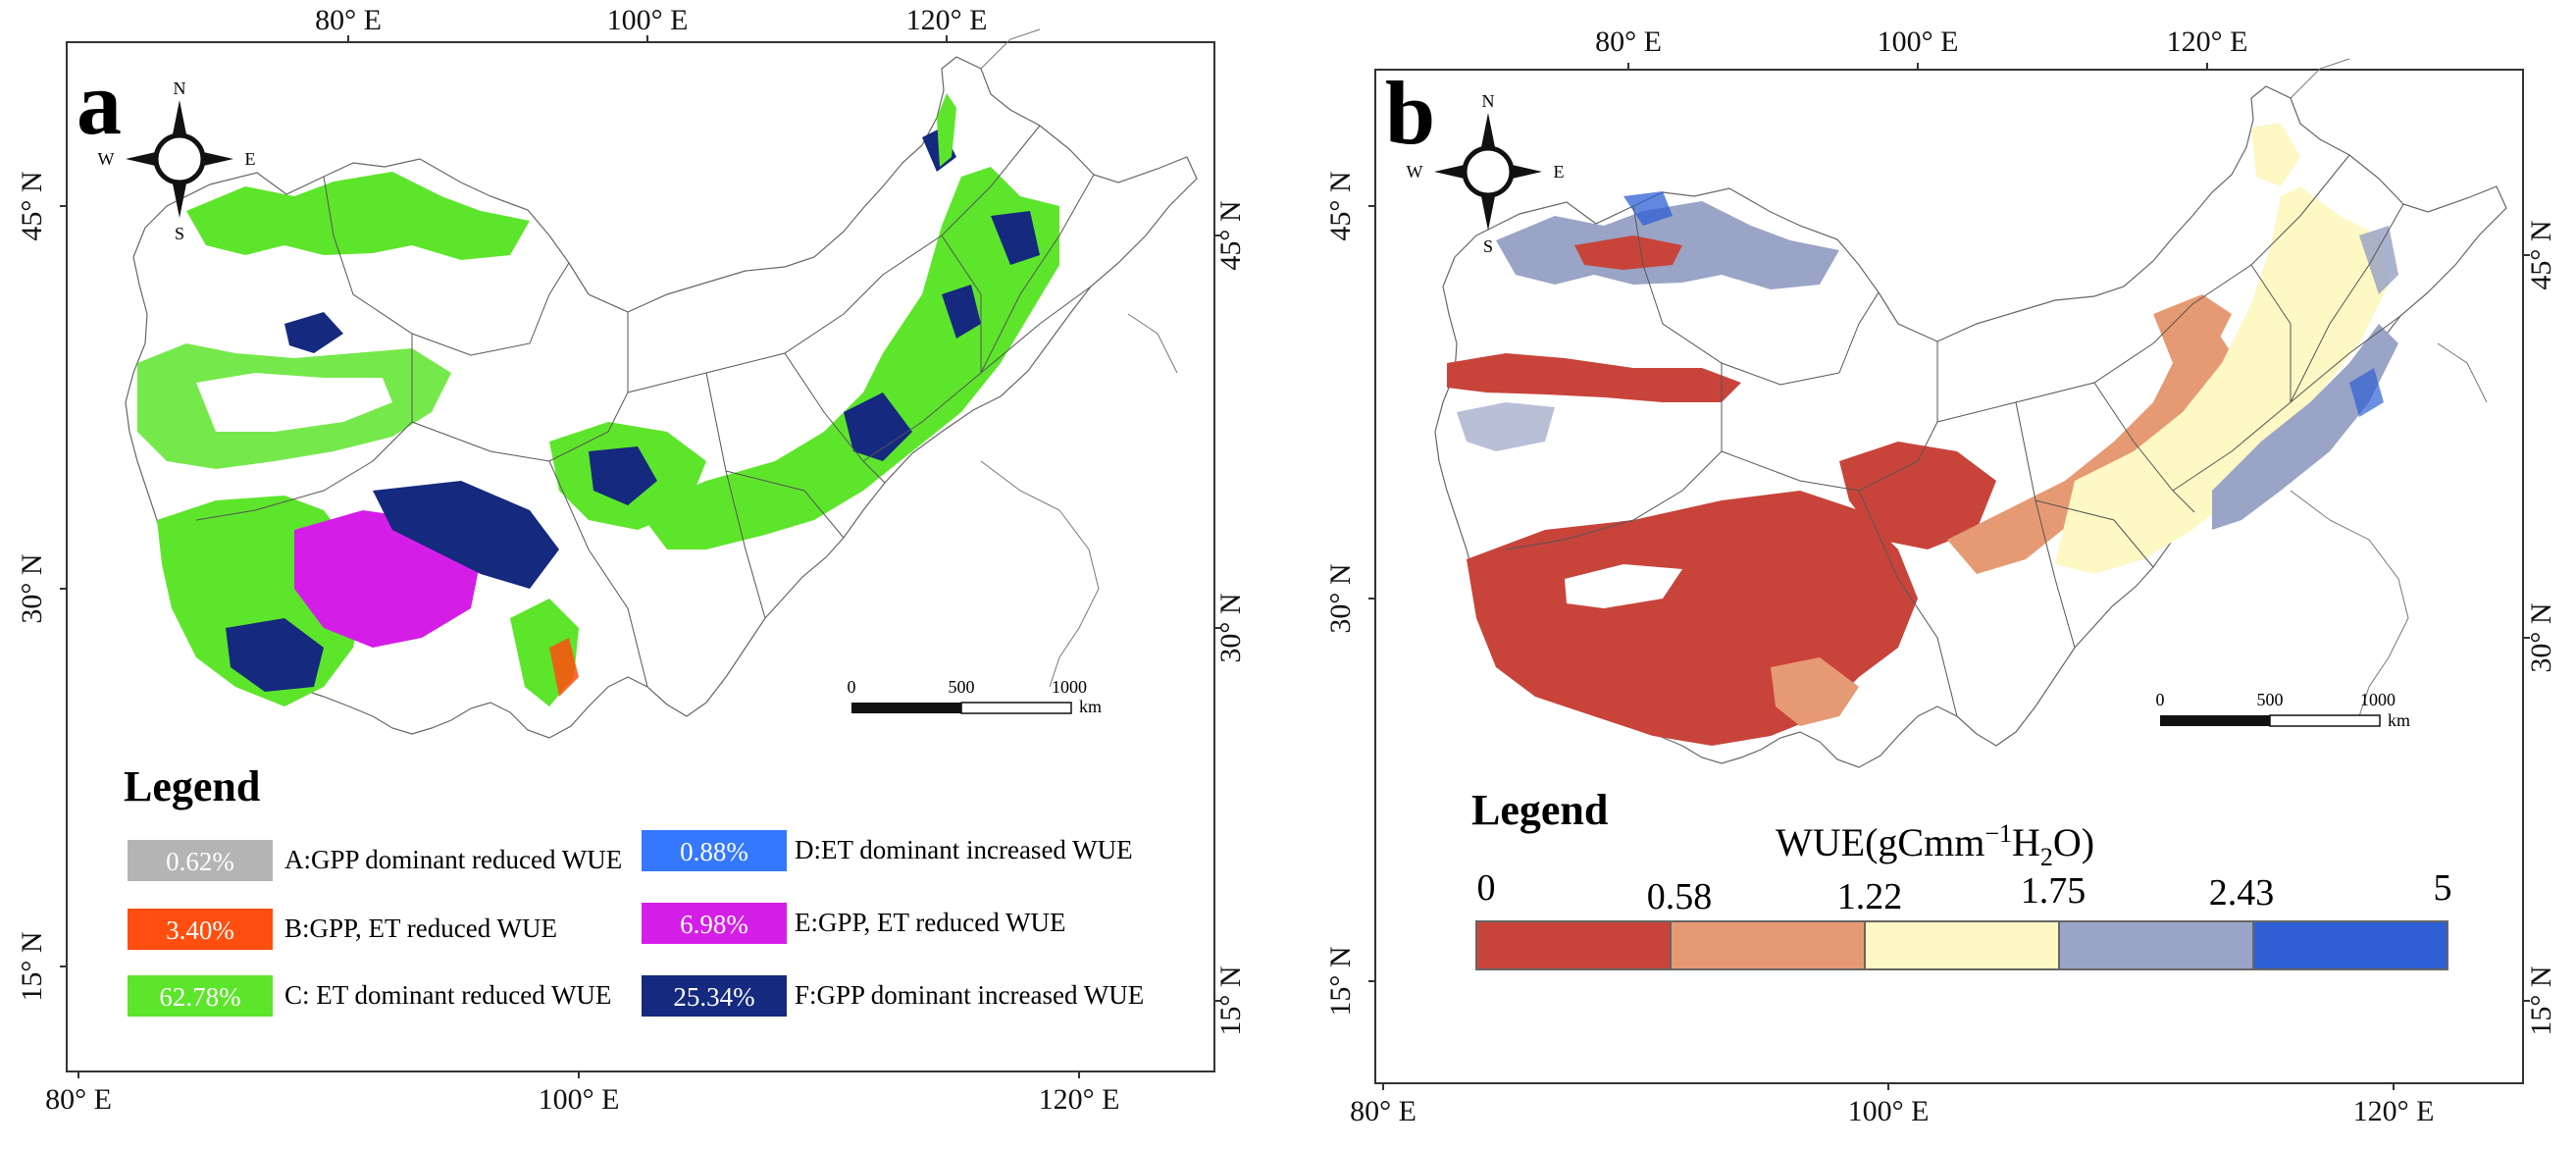 The image size is (2576, 1149). Describe the element at coordinates (1340, 205) in the screenshot. I see `panel-b-left-tick: 45° N` at that location.